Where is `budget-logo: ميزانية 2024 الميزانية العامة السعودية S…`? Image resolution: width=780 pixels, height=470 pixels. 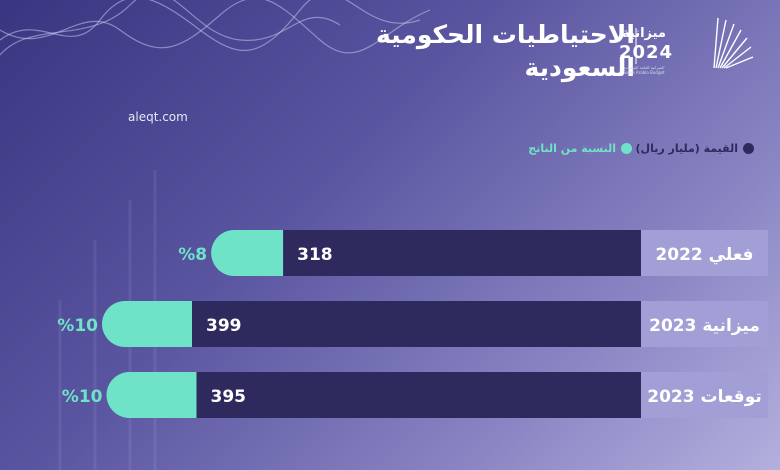
budget-logo: ميزانية 2024 الميزانية العامة السعودية S… is located at coordinates (686, 43).